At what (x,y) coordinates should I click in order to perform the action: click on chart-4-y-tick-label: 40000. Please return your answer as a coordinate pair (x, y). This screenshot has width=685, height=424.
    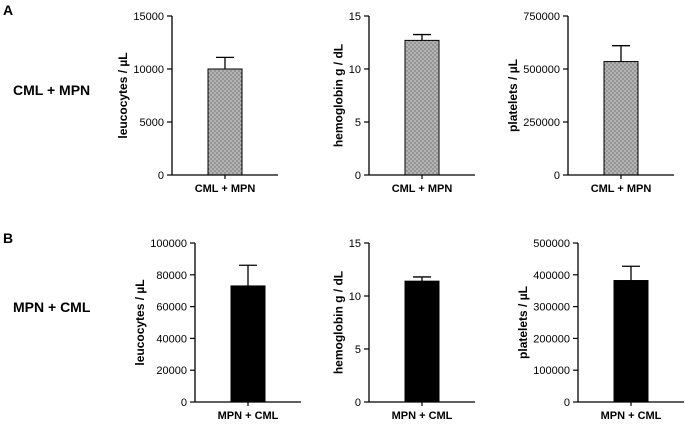
    Looking at the image, I should click on (171, 339).